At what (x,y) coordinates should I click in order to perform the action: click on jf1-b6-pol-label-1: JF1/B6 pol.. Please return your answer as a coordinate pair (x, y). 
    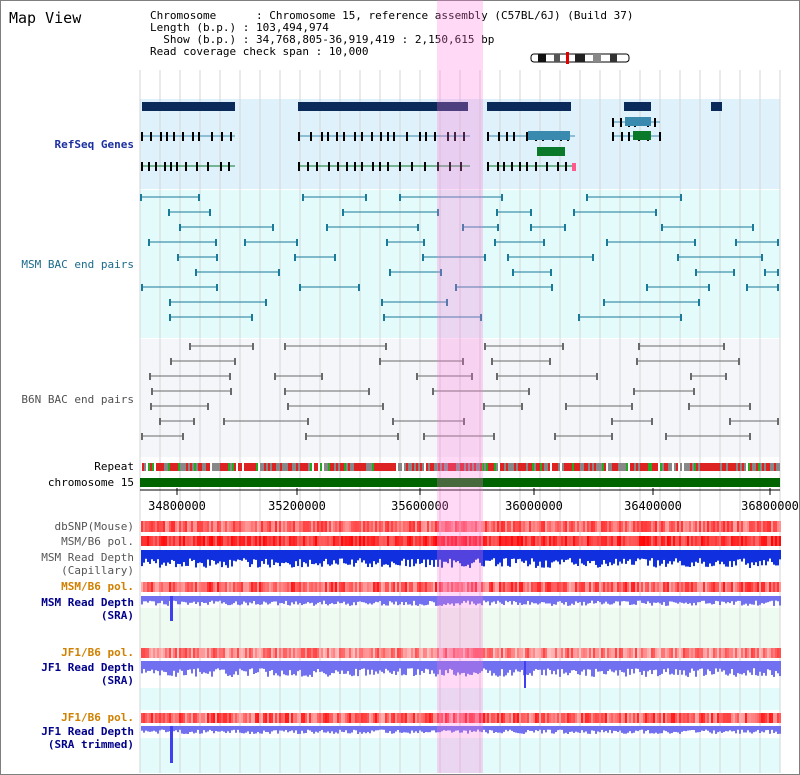
    Looking at the image, I should click on (97, 652).